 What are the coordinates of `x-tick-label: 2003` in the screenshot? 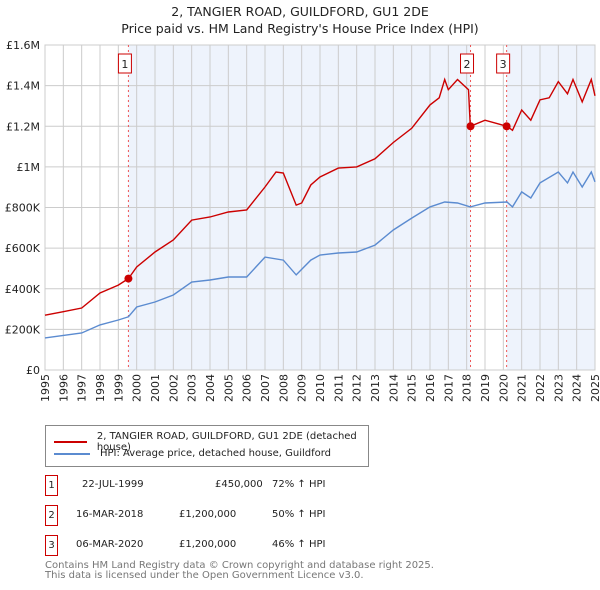 It's located at (192, 388).